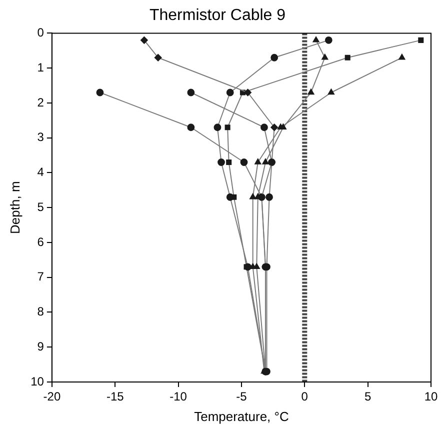 Image resolution: width=443 pixels, height=429 pixels. I want to click on x-tick-label: 0, so click(304, 397).